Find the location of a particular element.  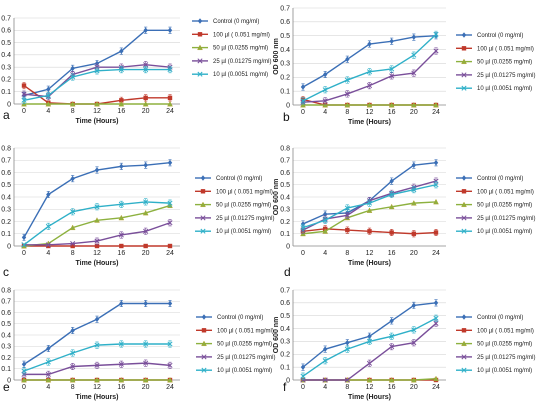

x-tick-label: 4 is located at coordinates (325, 253).